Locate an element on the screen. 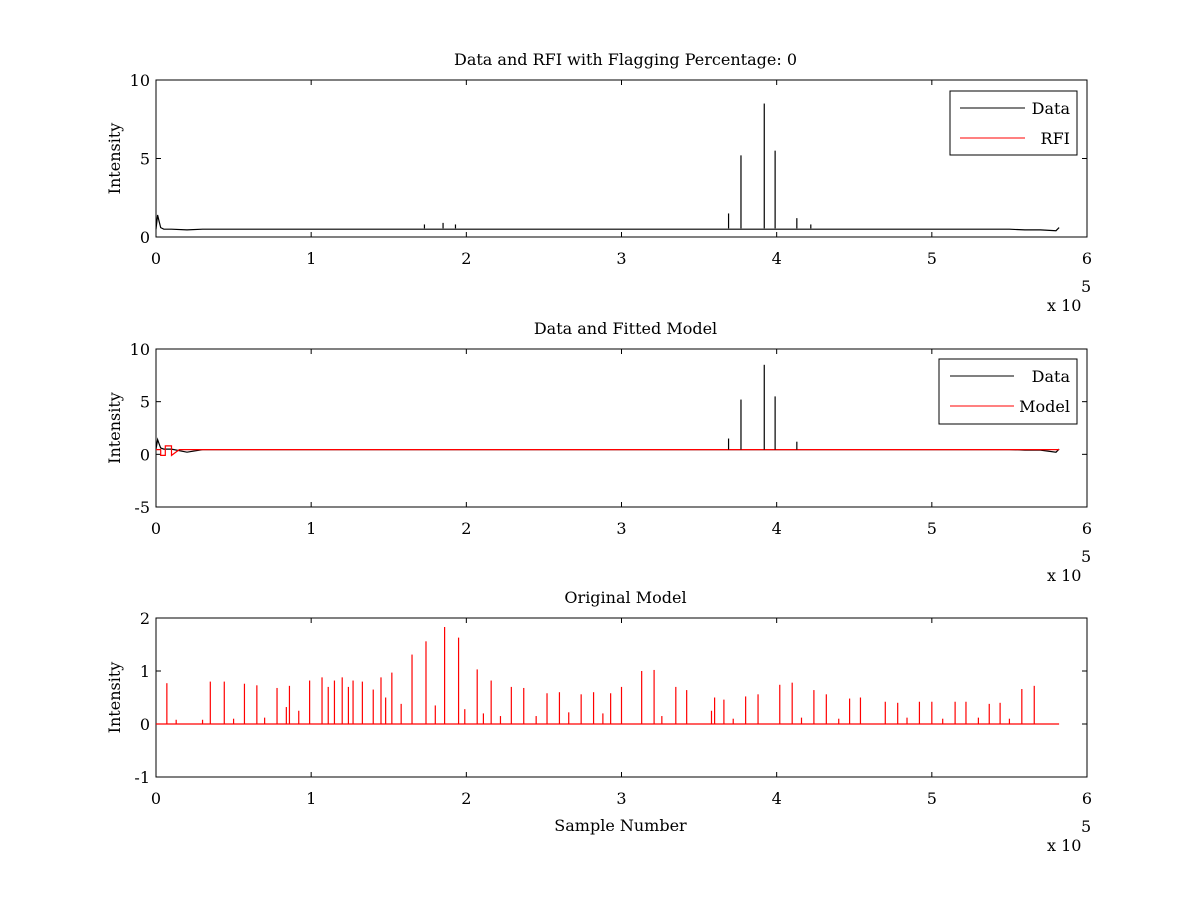 The width and height of the screenshot is (1200, 900). plot-3-x-tick-label: 1 is located at coordinates (311, 798).